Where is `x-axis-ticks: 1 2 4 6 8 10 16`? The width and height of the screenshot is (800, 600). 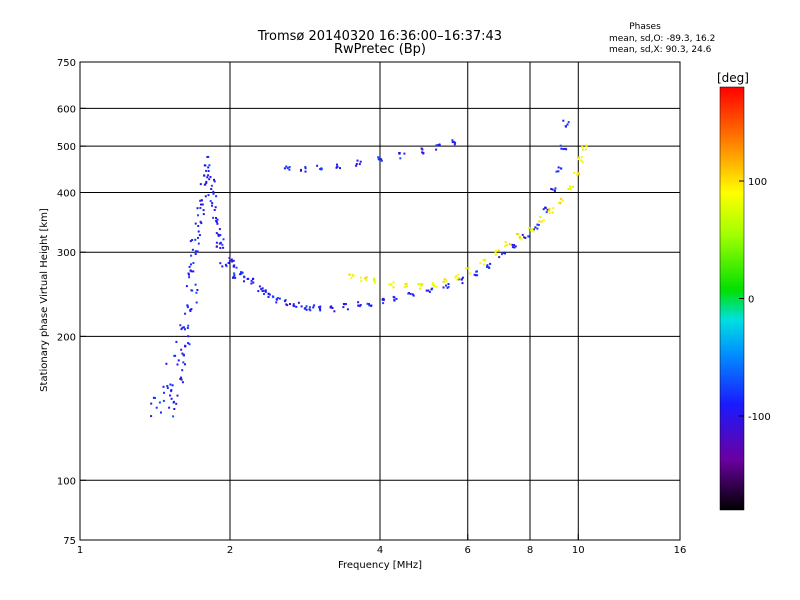
x-axis-ticks: 1 2 4 6 8 10 16 is located at coordinates (381, 545).